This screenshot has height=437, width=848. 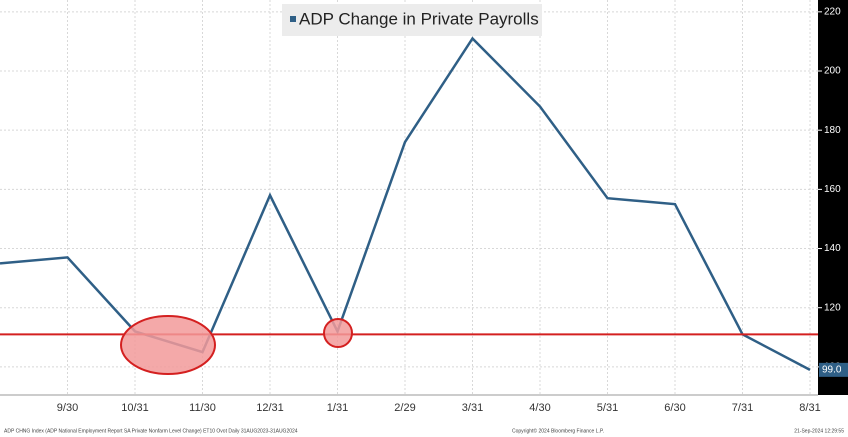 I want to click on highlight-ellipse, so click(x=168, y=345).